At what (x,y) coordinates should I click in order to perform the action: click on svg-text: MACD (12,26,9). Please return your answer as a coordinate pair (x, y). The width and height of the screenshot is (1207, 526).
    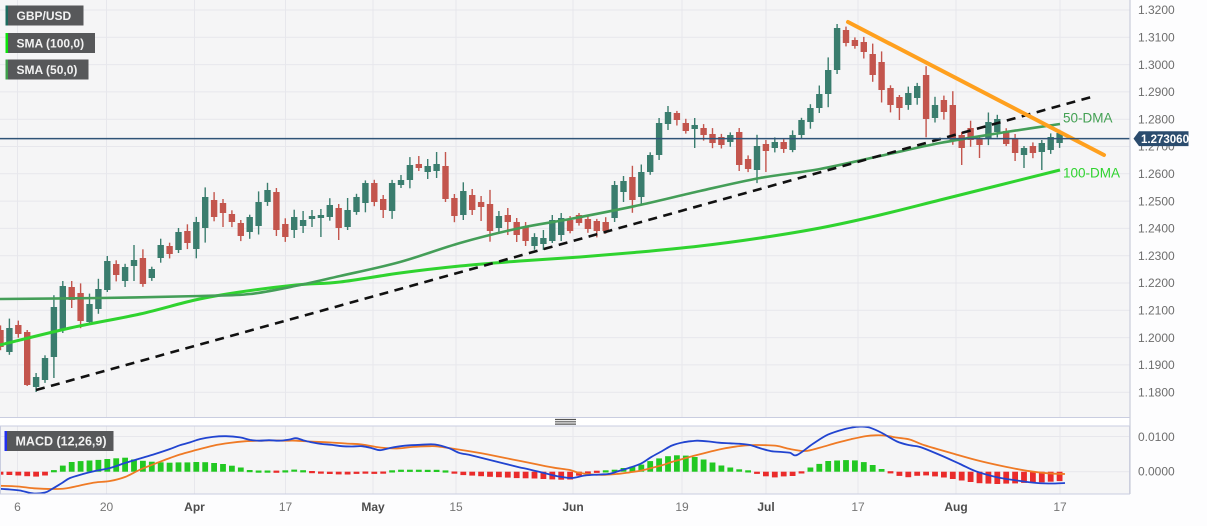
    Looking at the image, I should click on (61, 442).